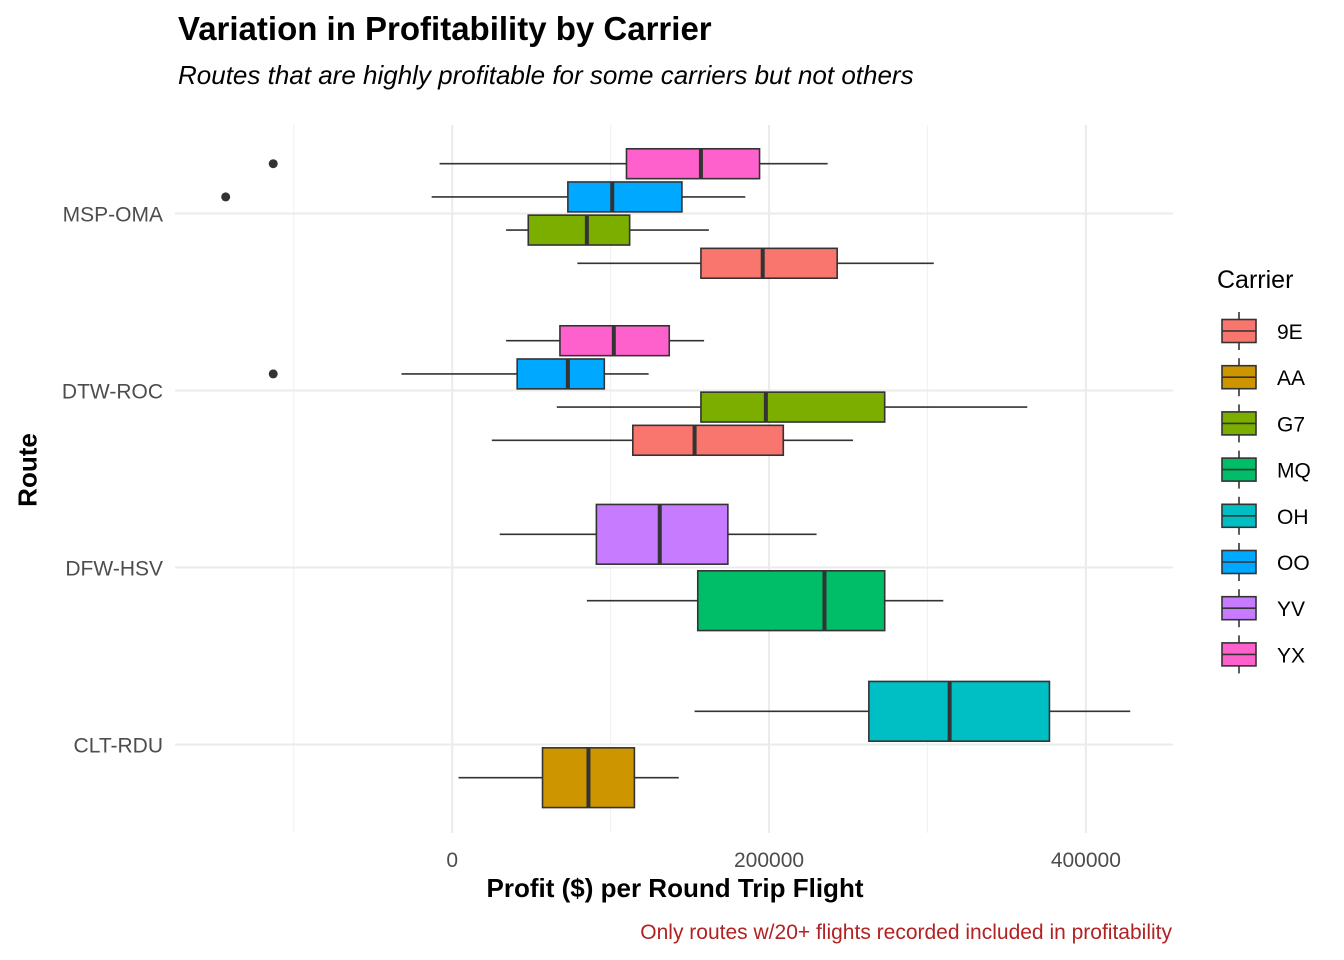 The image size is (1344, 960). What do you see at coordinates (675, 888) in the screenshot?
I see `x-axis-label: Profit ($) per Round Trip Flight` at bounding box center [675, 888].